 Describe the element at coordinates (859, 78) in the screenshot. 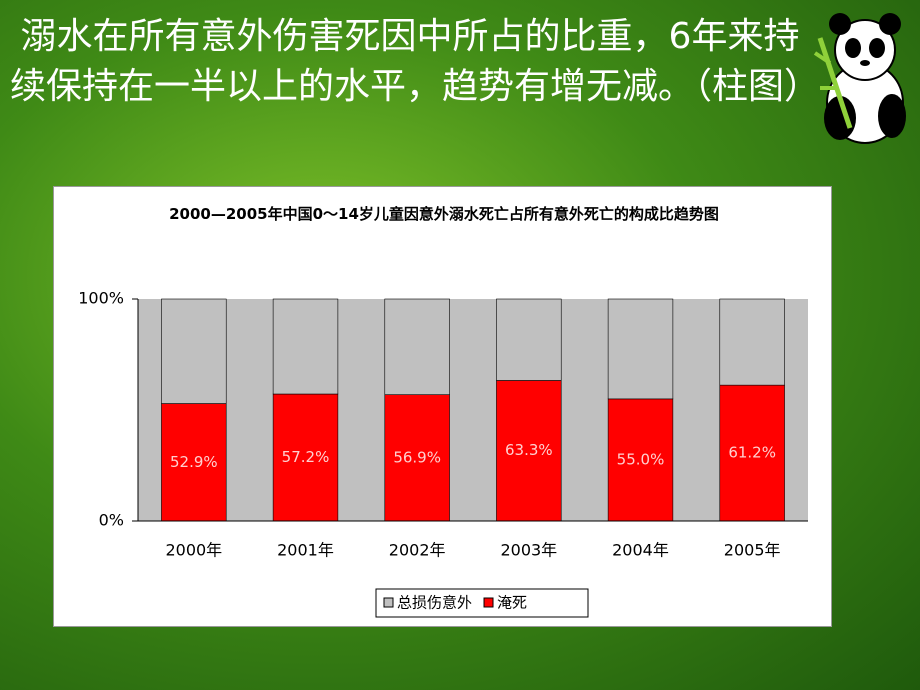

I see `panda-icon` at that location.